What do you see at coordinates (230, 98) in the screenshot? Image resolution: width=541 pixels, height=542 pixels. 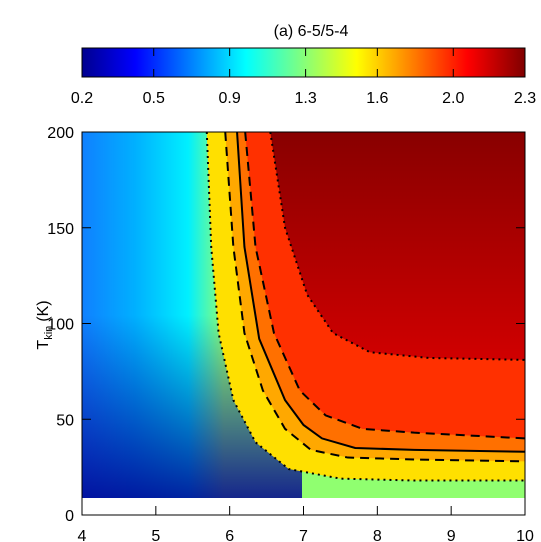 I see `colorbar-tick-label: 0.9` at bounding box center [230, 98].